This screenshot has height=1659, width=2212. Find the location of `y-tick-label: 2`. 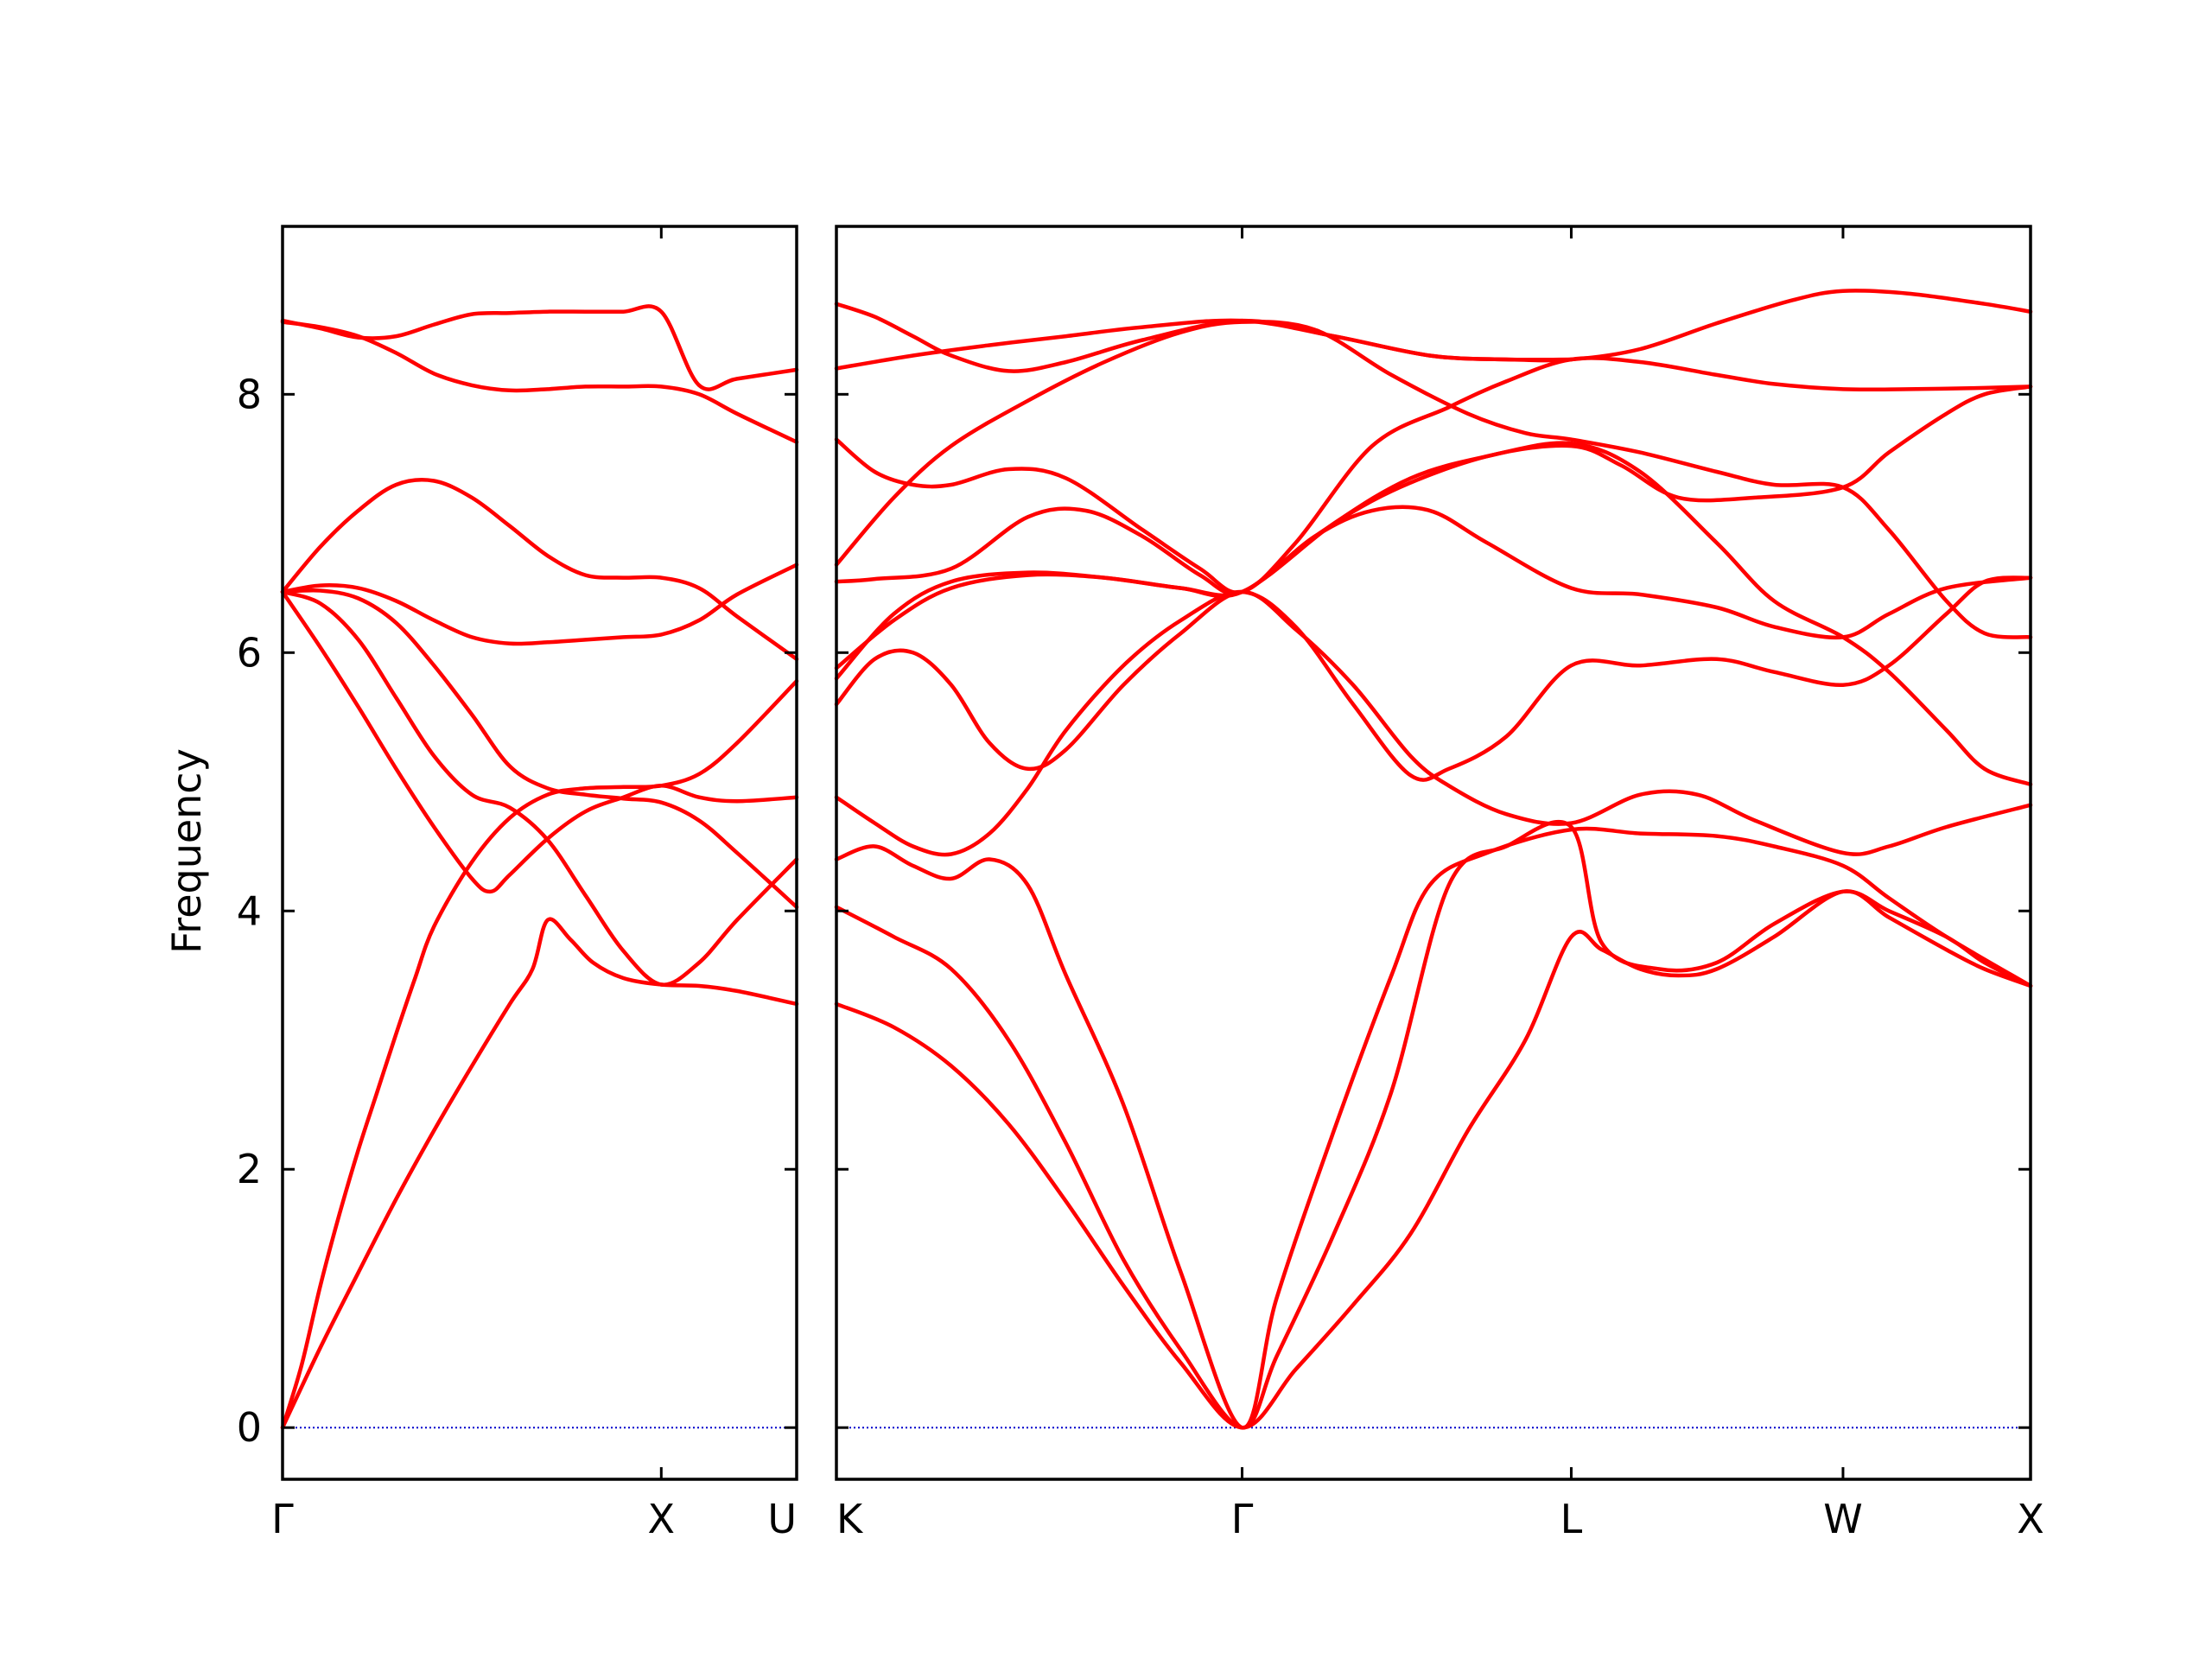

y-tick-label: 2 is located at coordinates (249, 1169).